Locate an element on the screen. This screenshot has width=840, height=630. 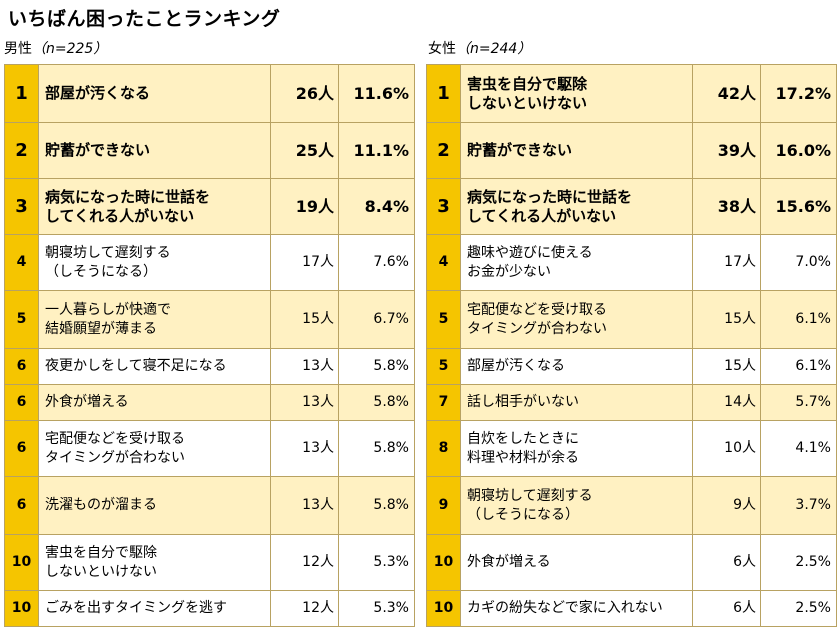
rank-number: 1 is located at coordinates (21, 93).